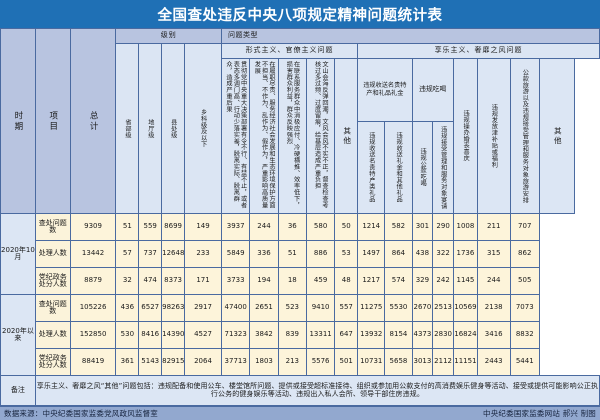 This screenshot has width=600, height=420. I want to click on value-cell: 580, so click(320, 227).